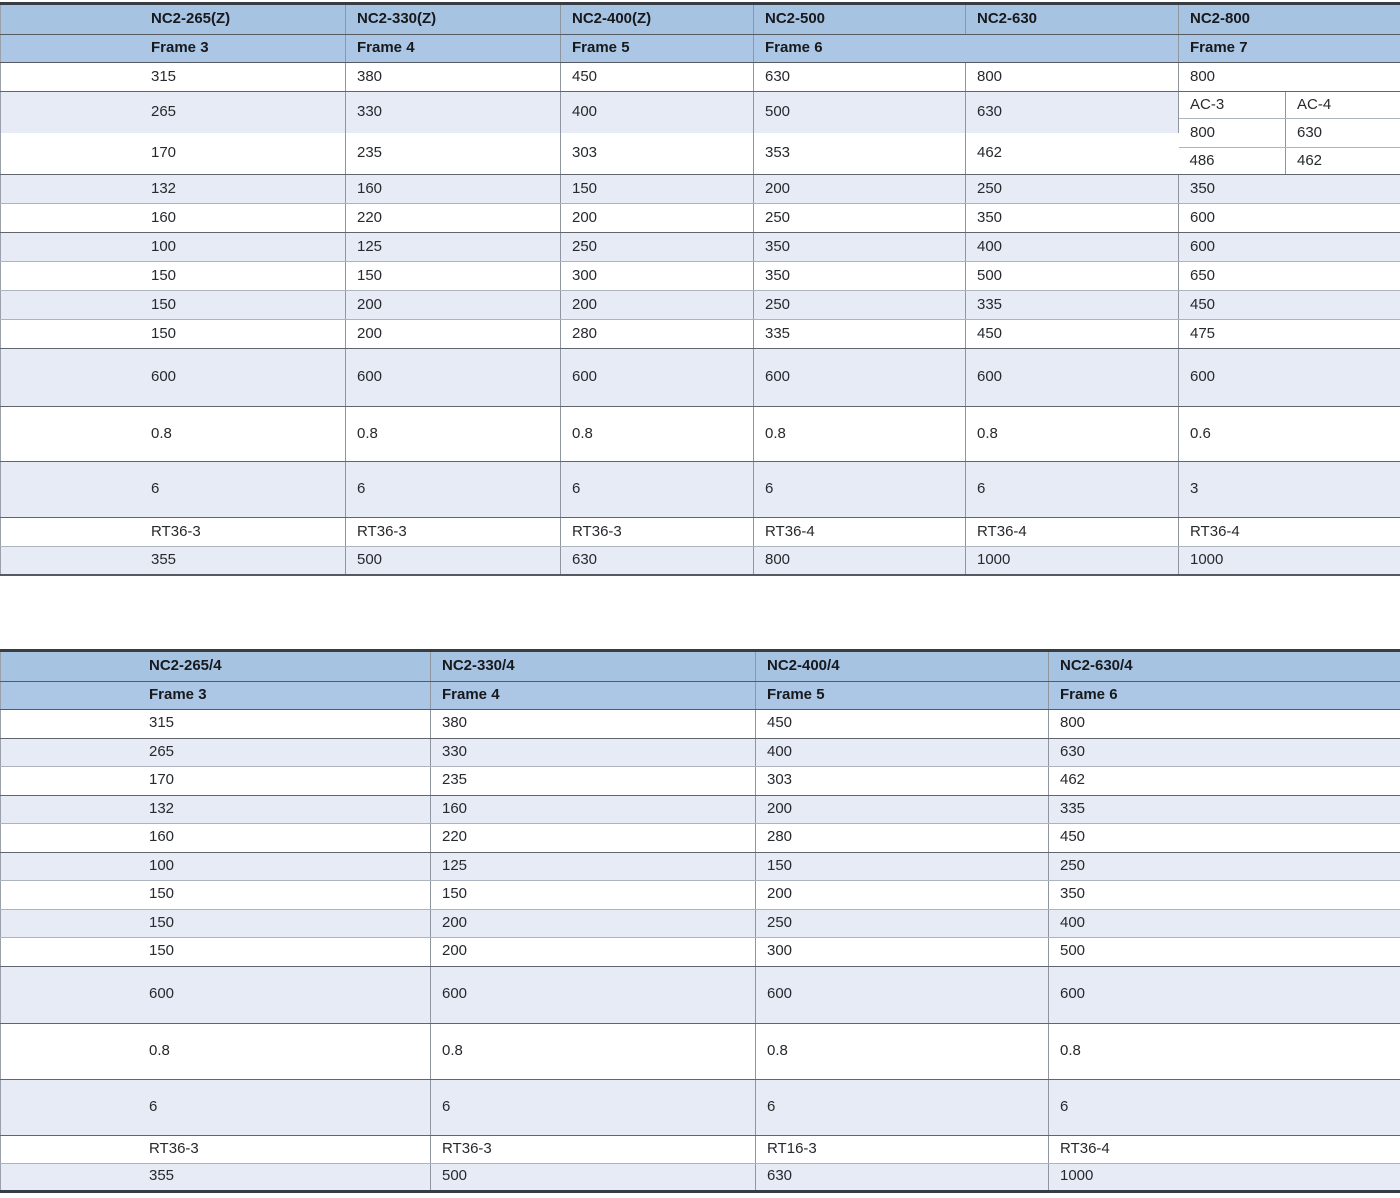 Image resolution: width=1400 pixels, height=1198 pixels. I want to click on data-cell: 1000, so click(1224, 1177).